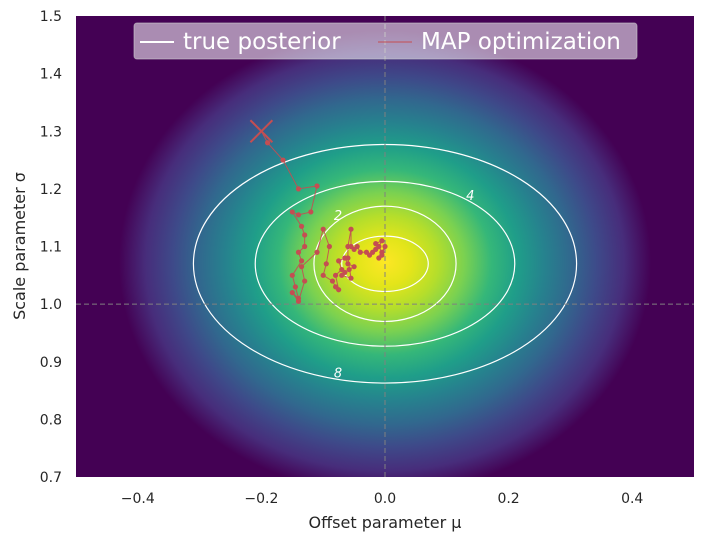 This screenshot has height=543, width=705. What do you see at coordinates (261, 499) in the screenshot?
I see `x-tick-label: −0.2` at bounding box center [261, 499].